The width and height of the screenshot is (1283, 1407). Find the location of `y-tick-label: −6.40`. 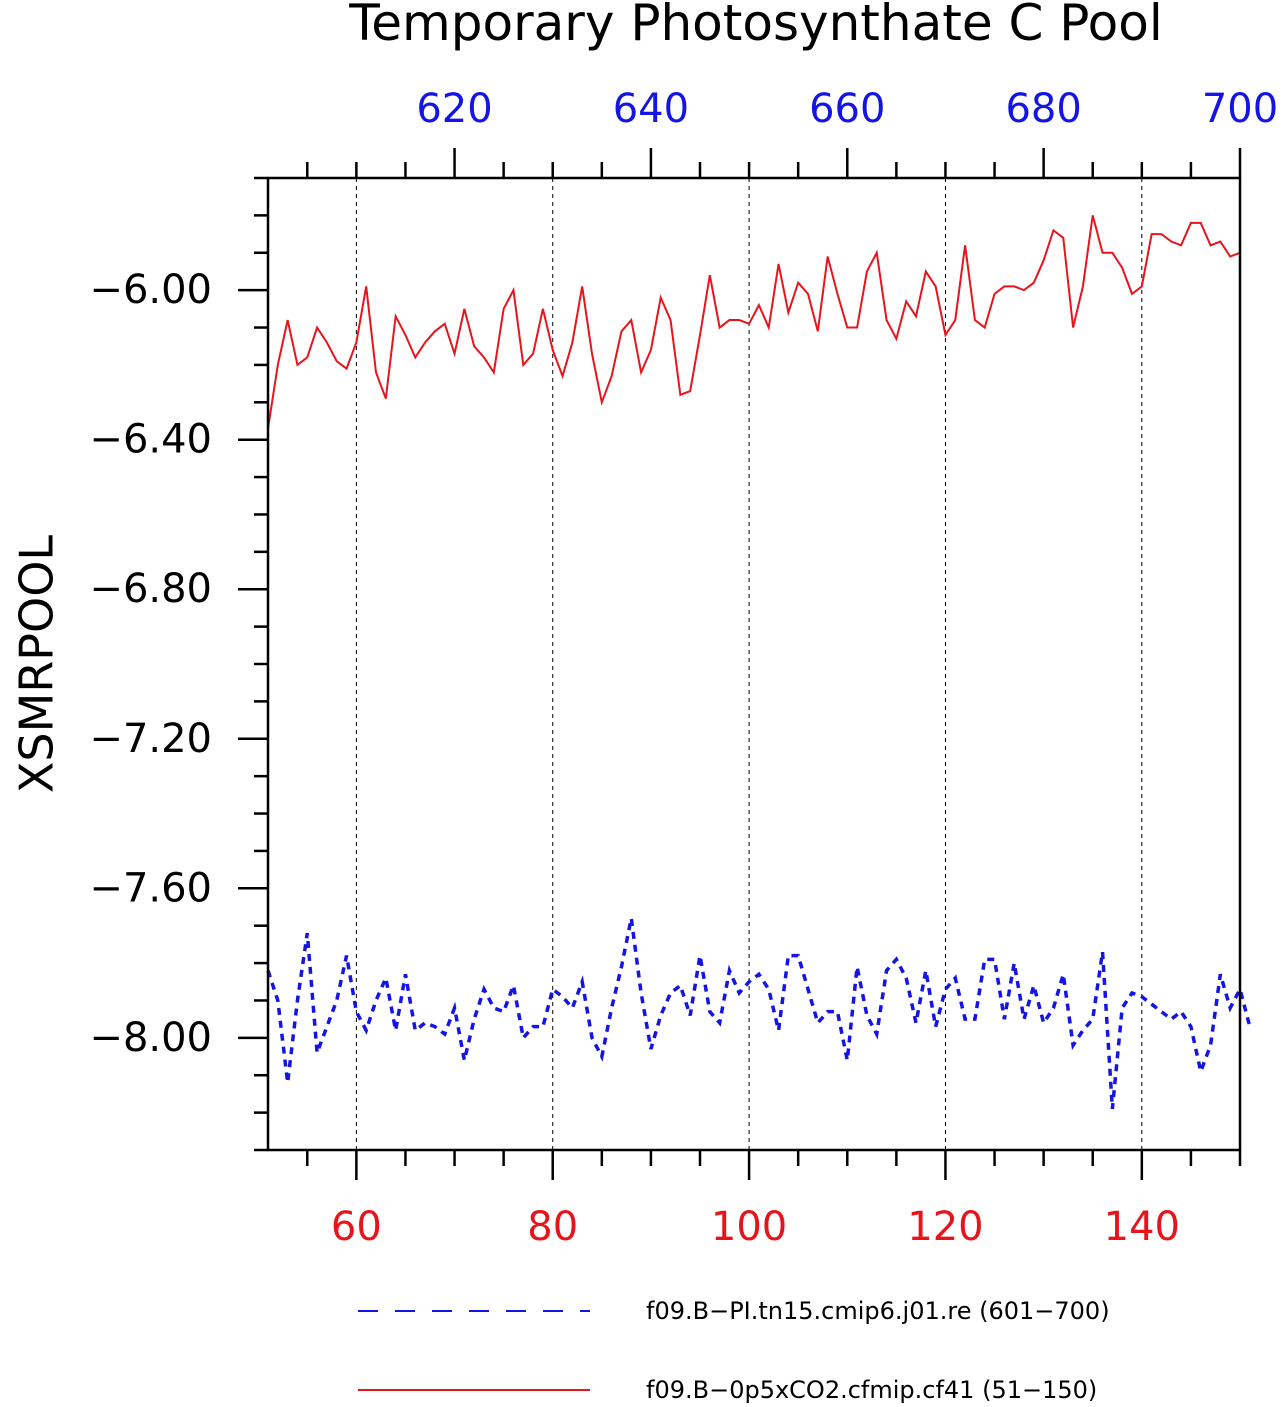

y-tick-label: −6.40 is located at coordinates (150, 440).